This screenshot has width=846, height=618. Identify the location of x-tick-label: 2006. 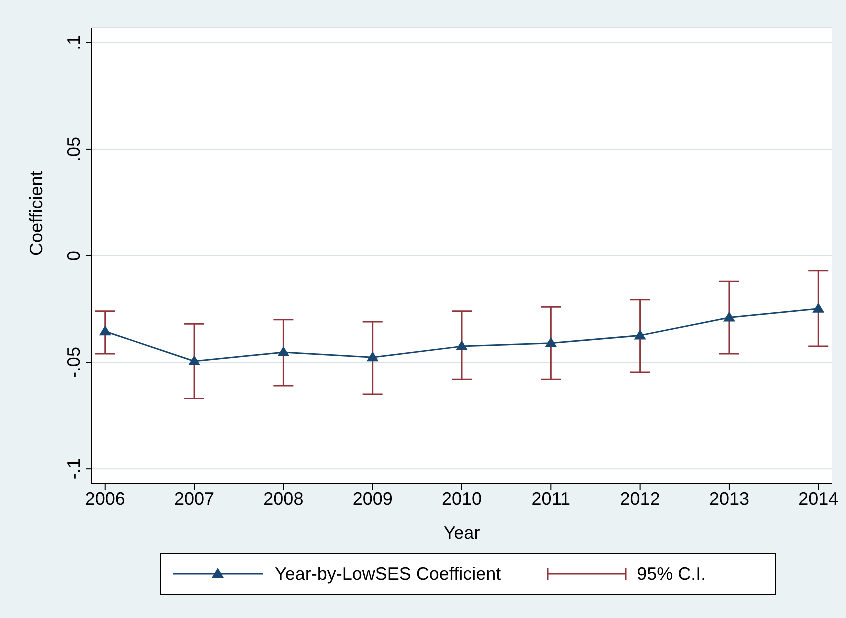
(105, 498).